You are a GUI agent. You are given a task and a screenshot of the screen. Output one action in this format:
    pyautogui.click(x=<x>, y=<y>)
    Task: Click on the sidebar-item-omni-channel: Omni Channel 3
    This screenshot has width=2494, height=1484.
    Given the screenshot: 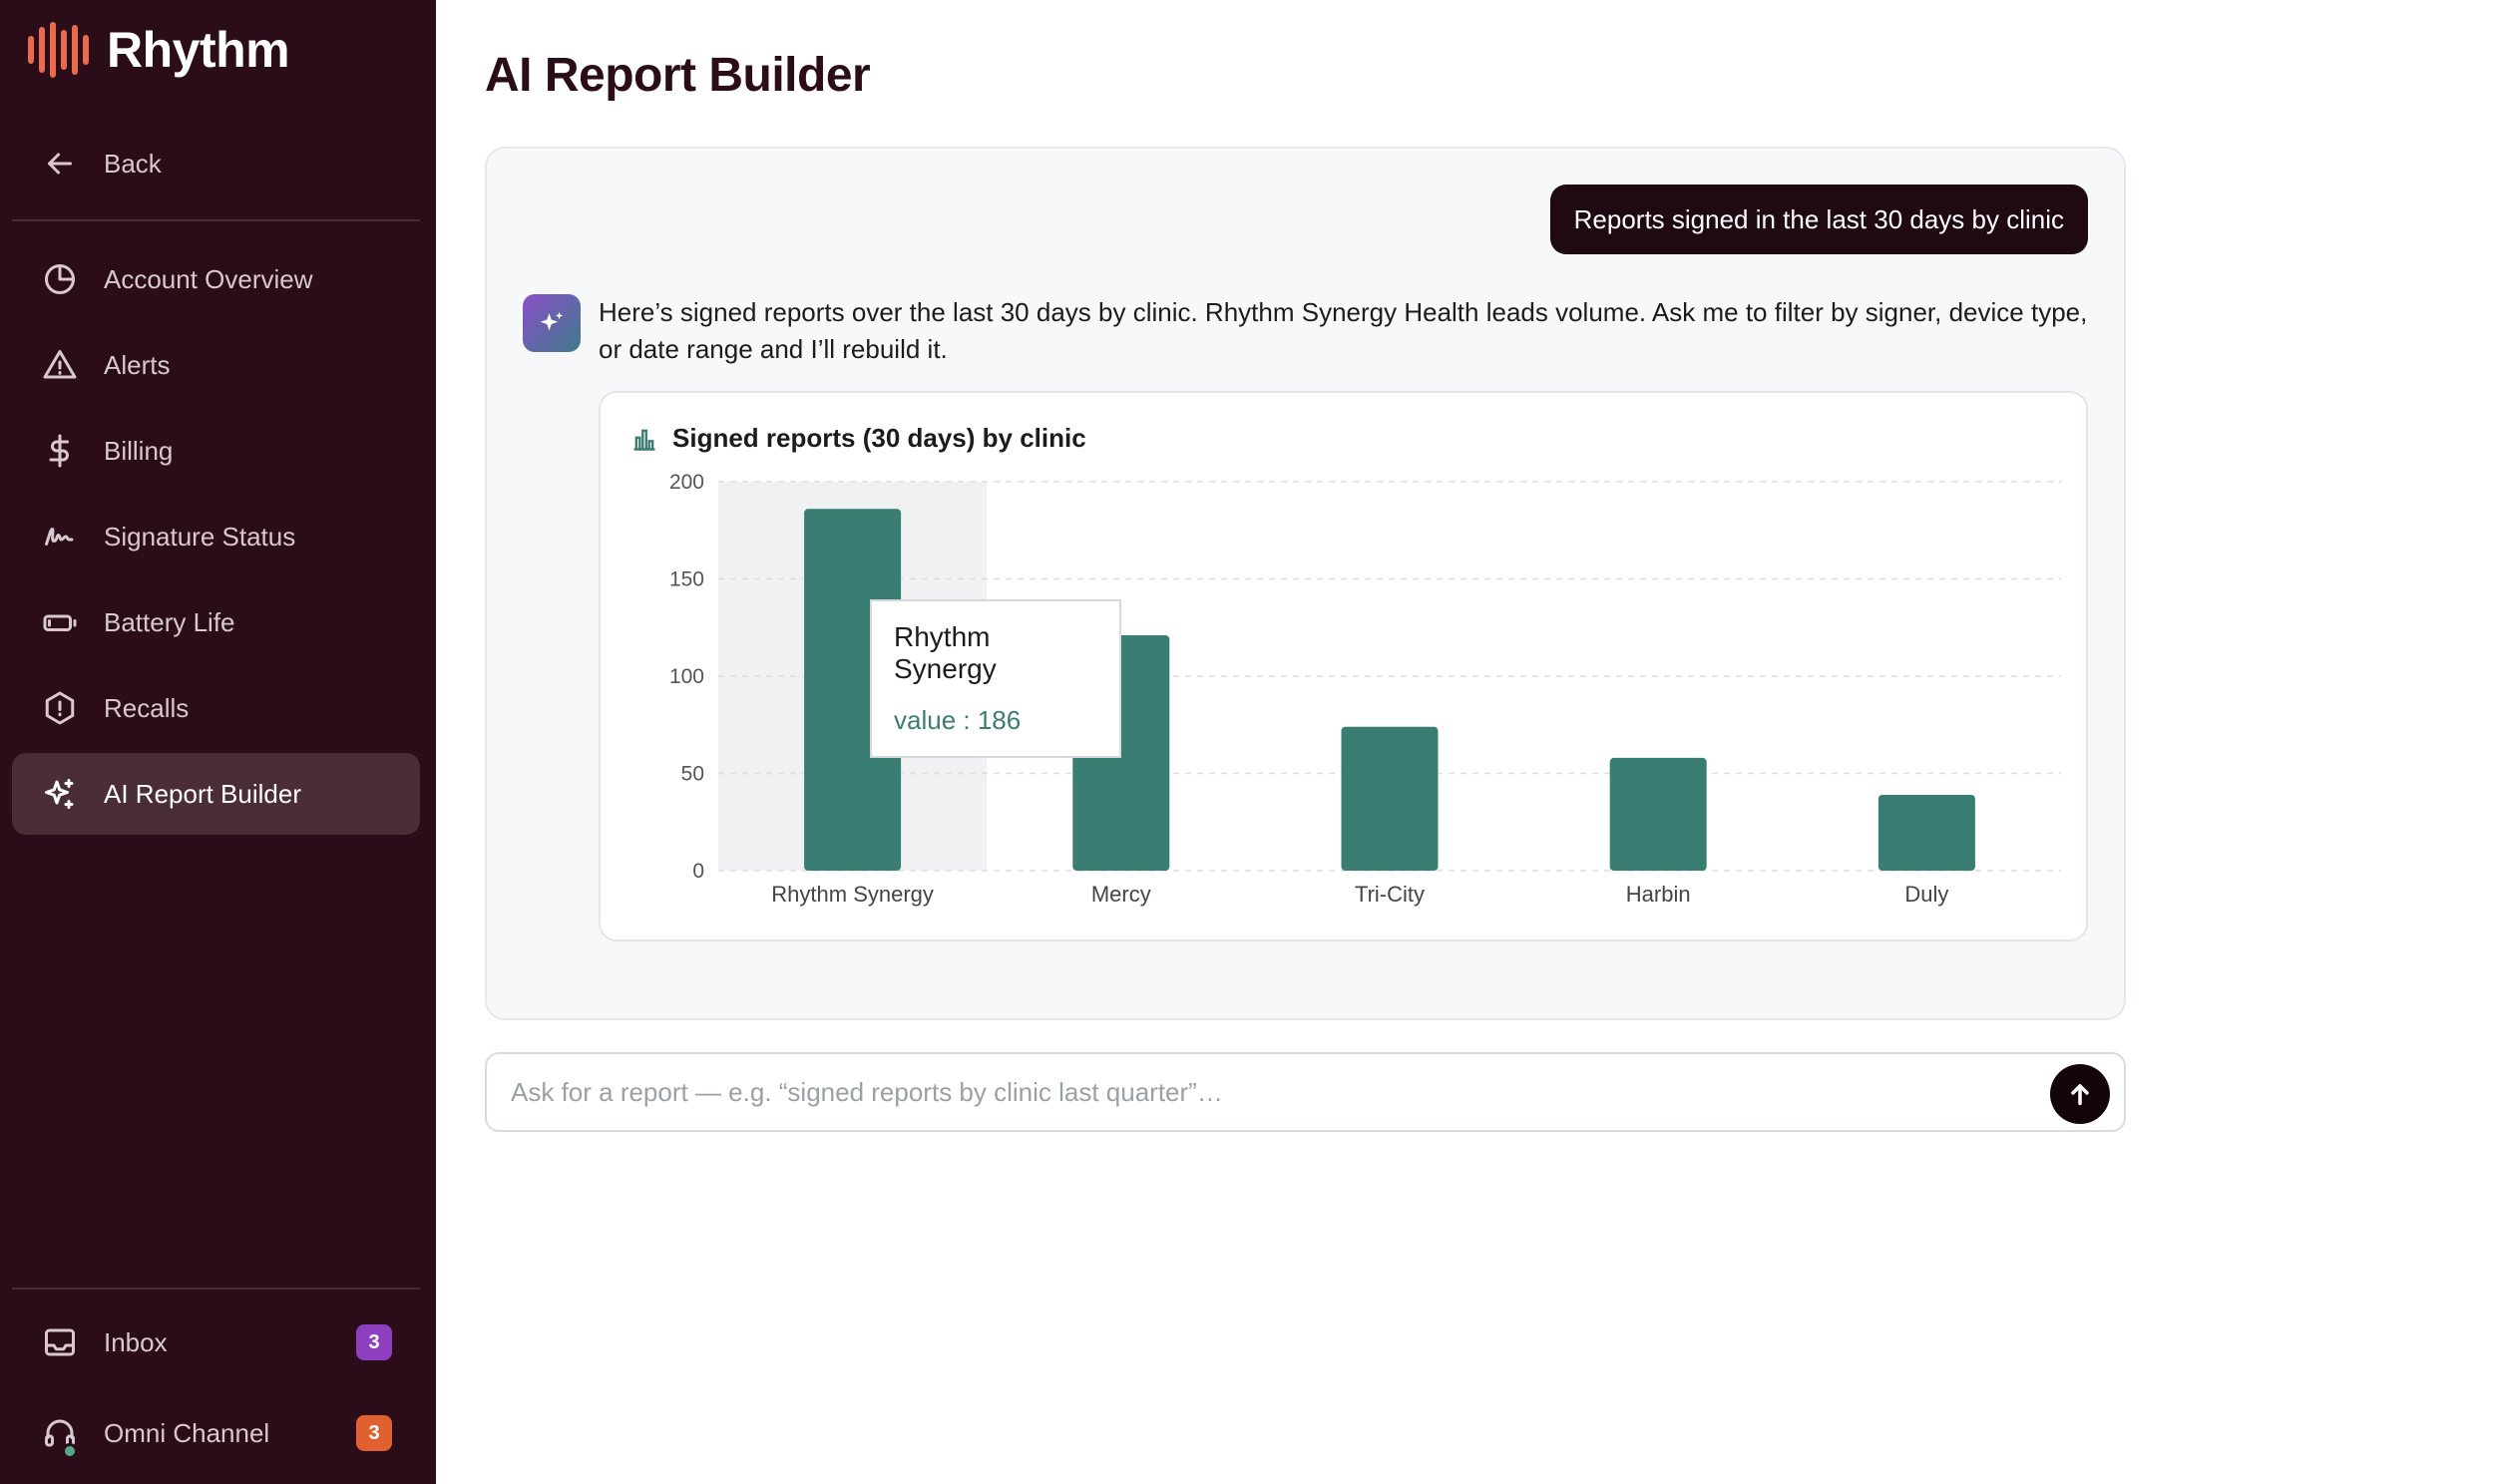 What is the action you would take?
    pyautogui.click(x=216, y=1433)
    